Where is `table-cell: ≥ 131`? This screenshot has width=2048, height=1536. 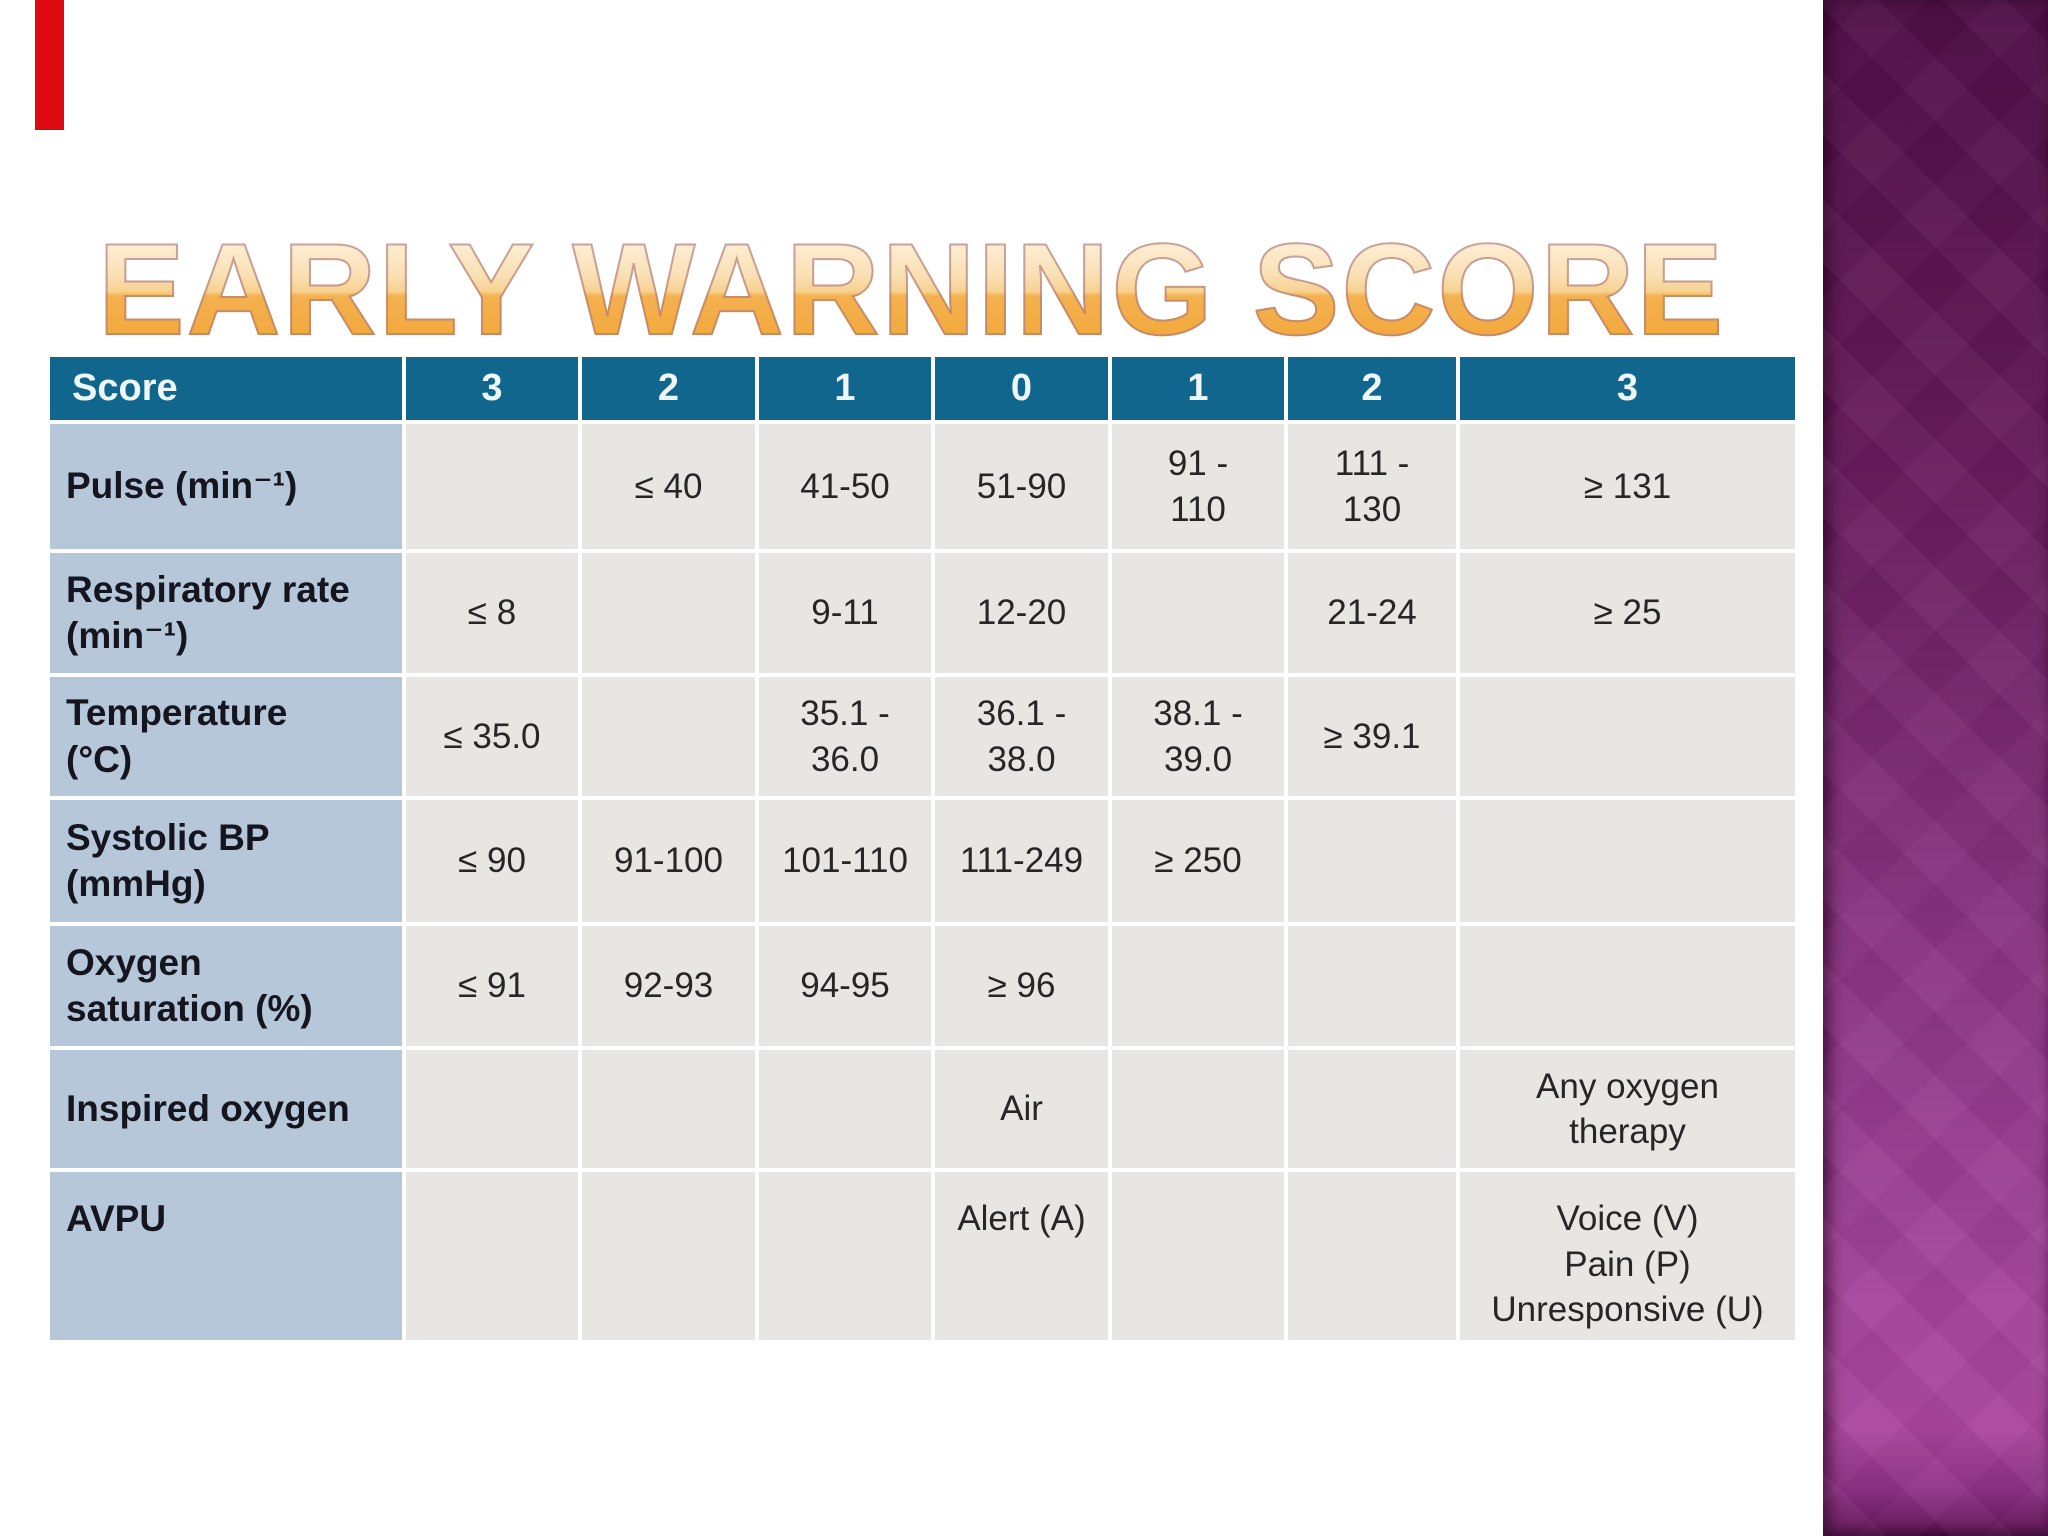
table-cell: ≥ 131 is located at coordinates (1627, 486).